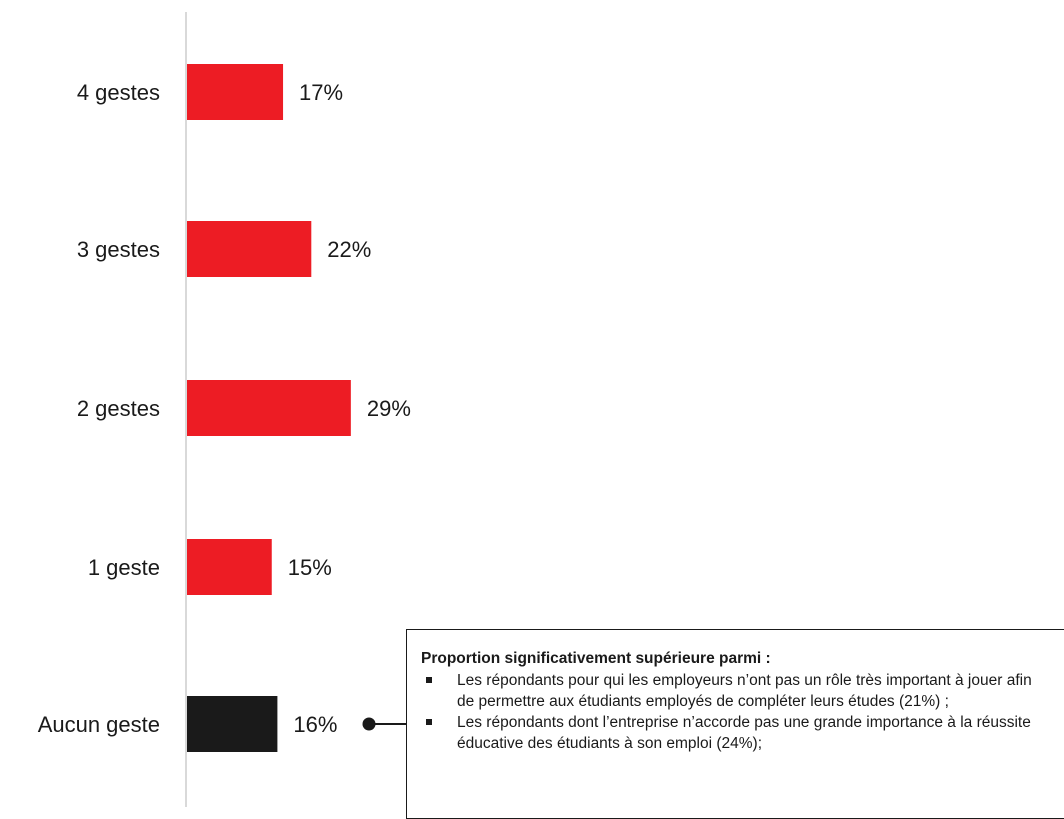 The height and width of the screenshot is (819, 1064). Describe the element at coordinates (321, 92) in the screenshot. I see `value-label: 17%` at that location.